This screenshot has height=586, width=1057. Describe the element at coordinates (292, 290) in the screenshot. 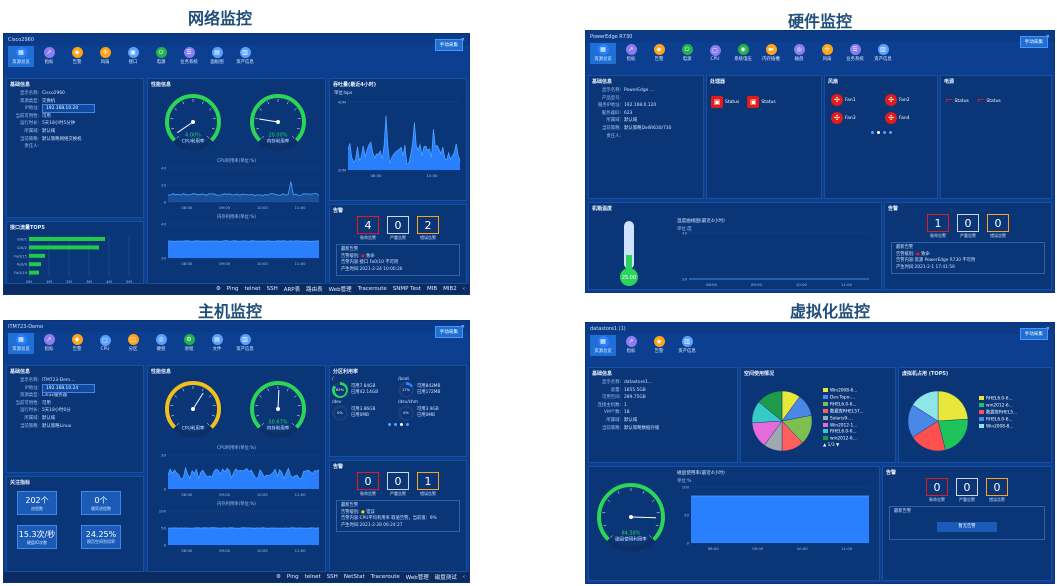

I see `status-link: ARP表` at that location.